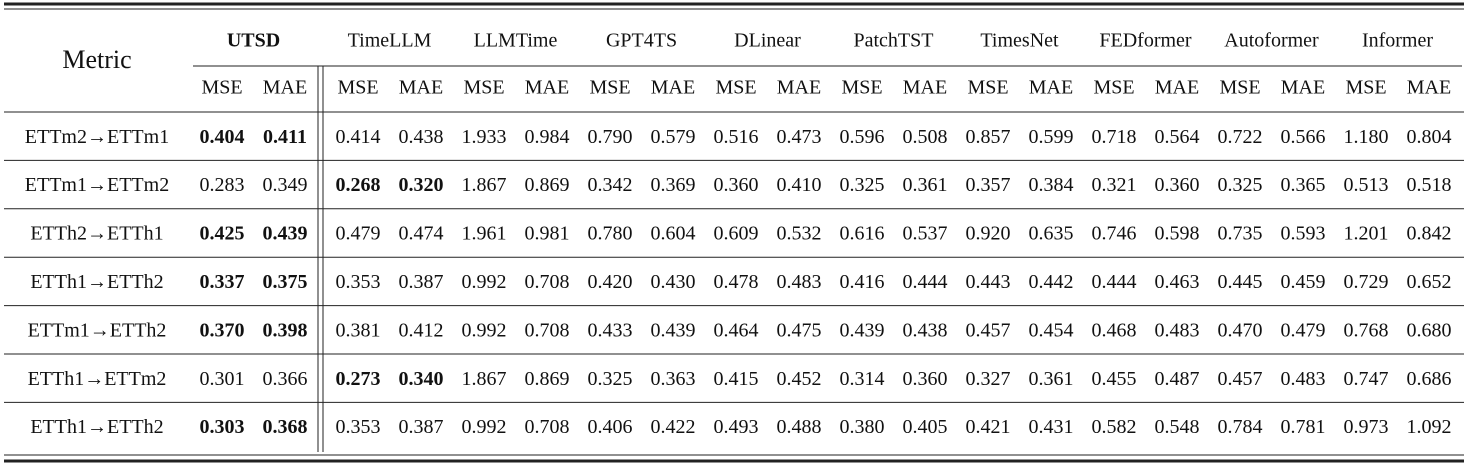  Describe the element at coordinates (736, 137) in the screenshot. I see `cell-value: 0.516` at that location.